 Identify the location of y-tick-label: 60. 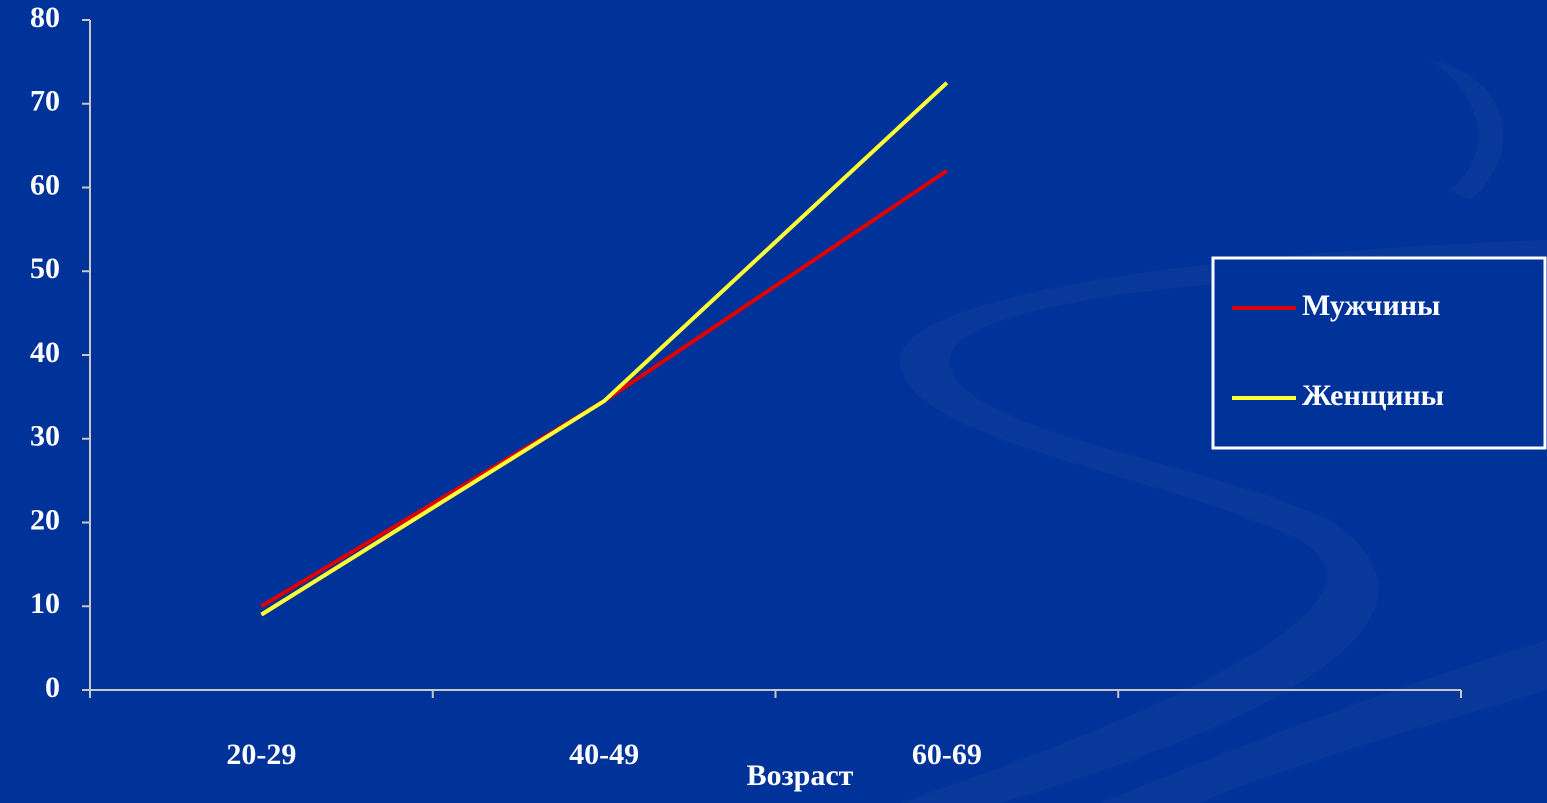
(45, 184).